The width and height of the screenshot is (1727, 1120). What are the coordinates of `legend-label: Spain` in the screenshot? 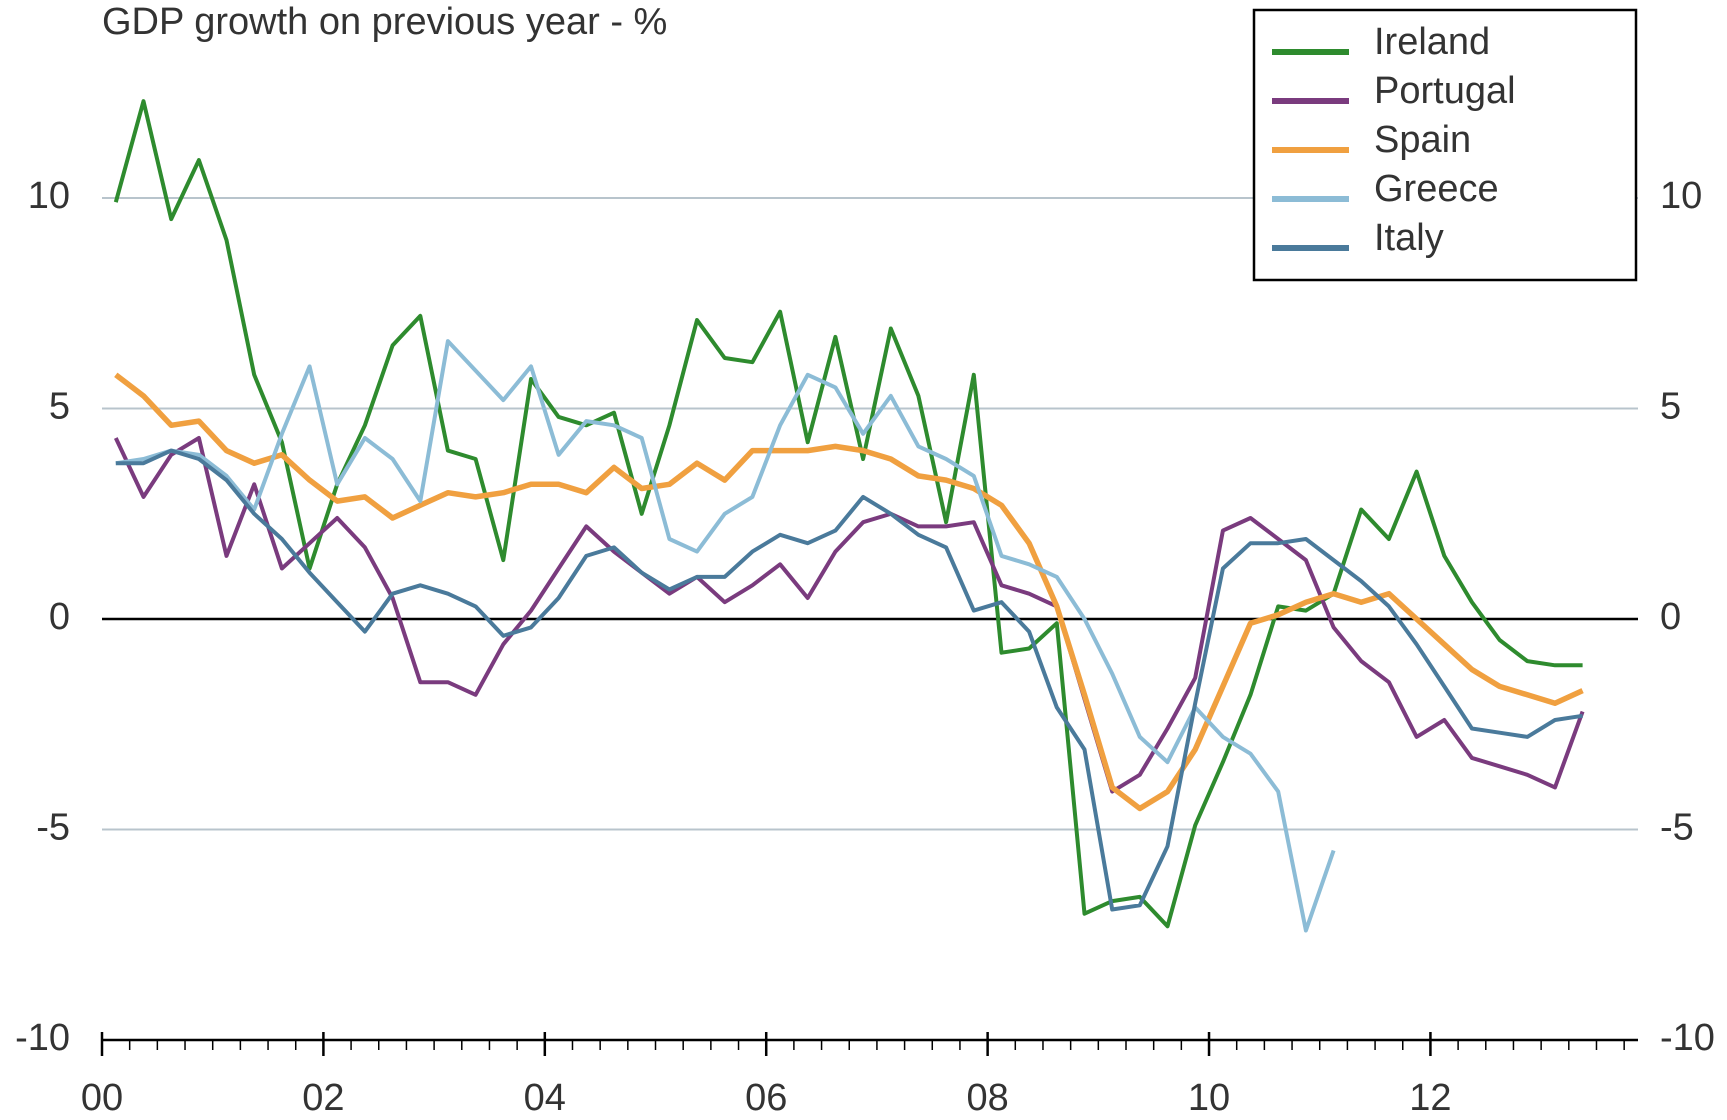 It's located at (1422, 140).